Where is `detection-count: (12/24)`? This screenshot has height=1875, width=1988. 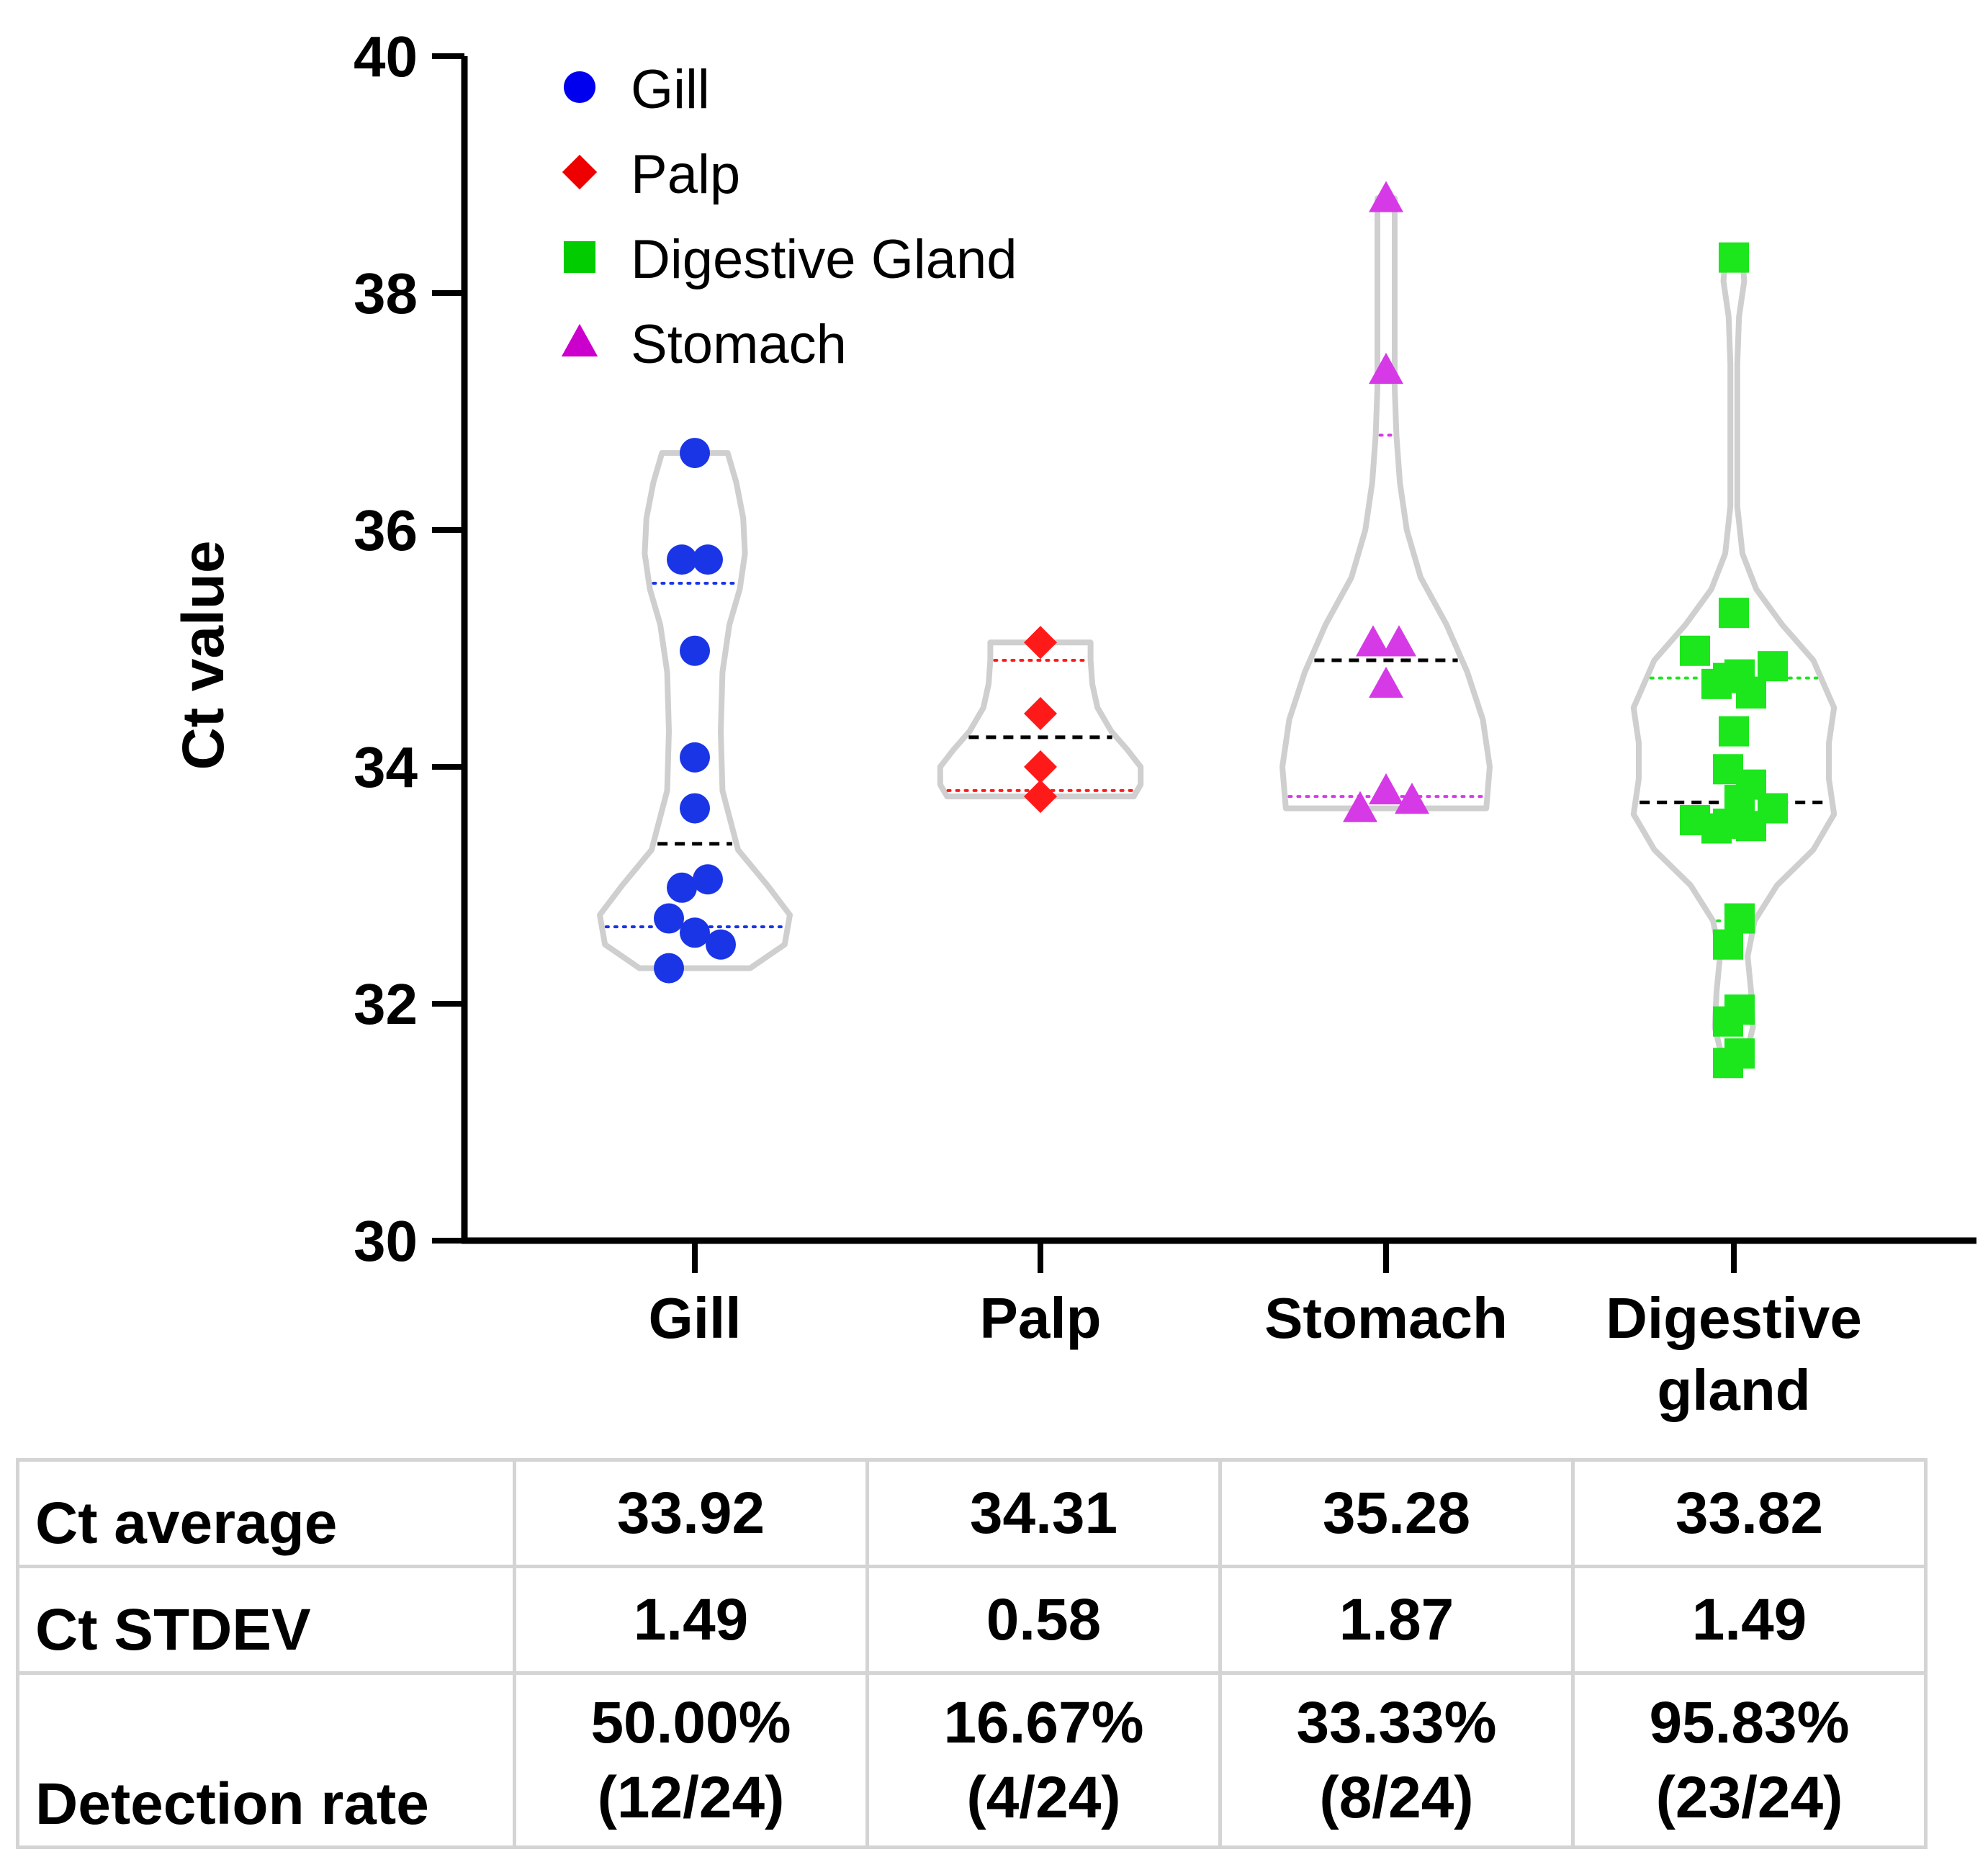
detection-count: (12/24) is located at coordinates (691, 1797).